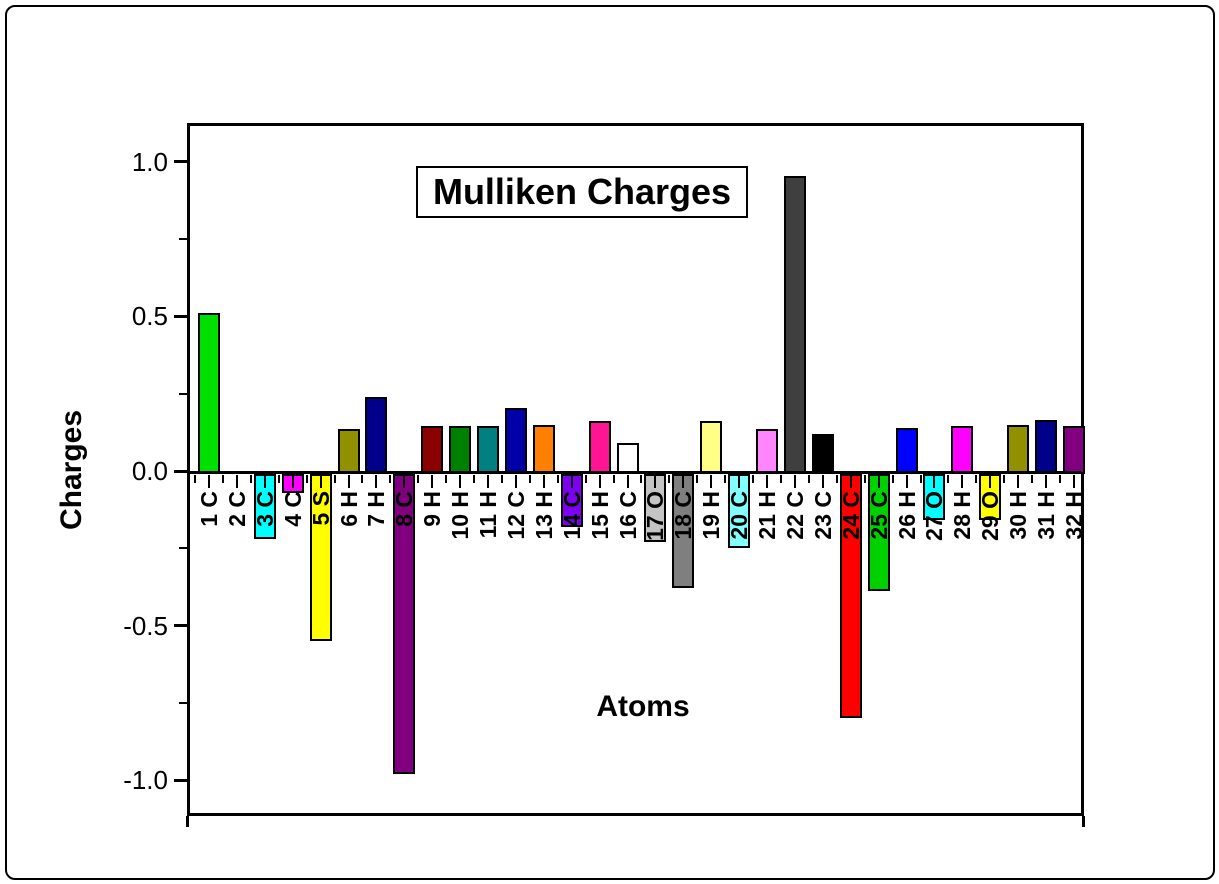  What do you see at coordinates (488, 515) in the screenshot?
I see `atom-label: 11 H` at bounding box center [488, 515].